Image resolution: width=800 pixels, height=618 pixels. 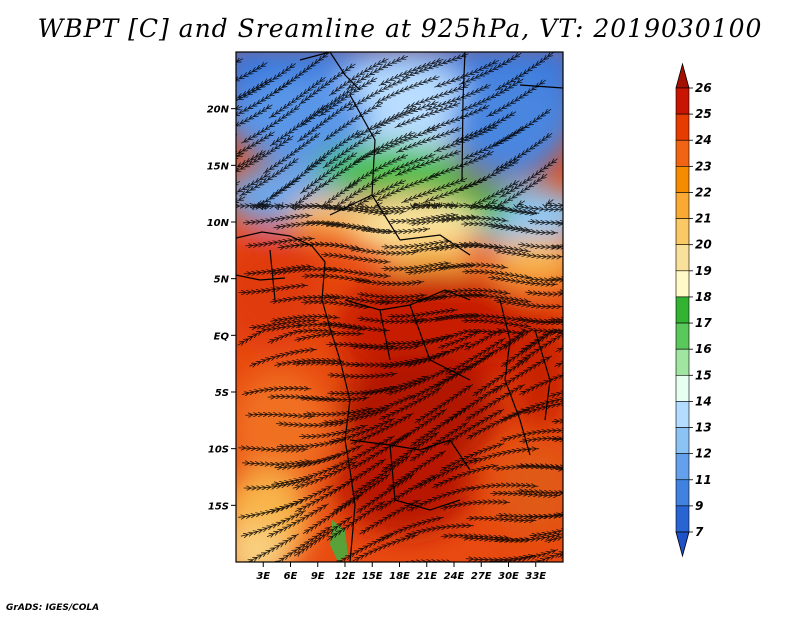 What do you see at coordinates (703, 166) in the screenshot?
I see `colorbar-label: 23` at bounding box center [703, 166].